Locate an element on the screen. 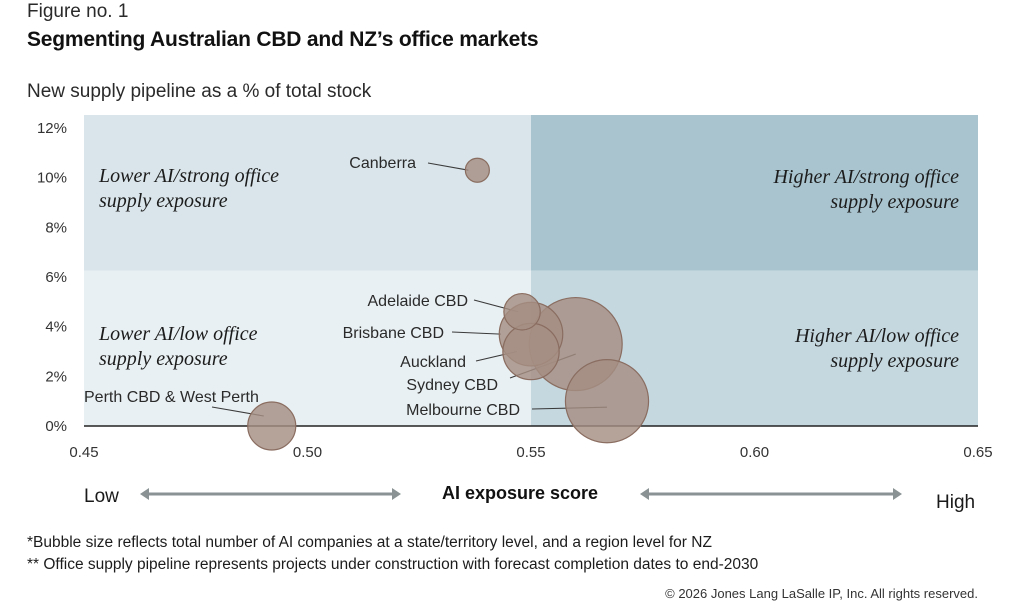 This screenshot has height=611, width=1024. quadrant-top-right is located at coordinates (754, 193).